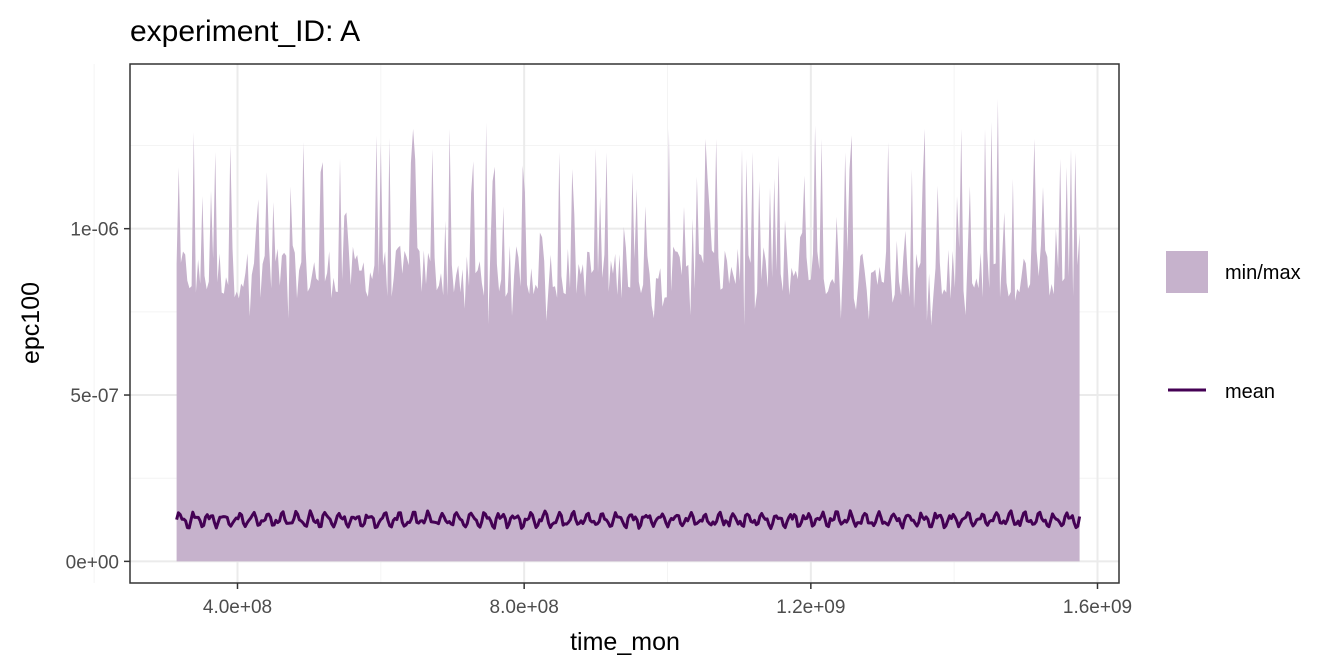  What do you see at coordinates (237, 607) in the screenshot?
I see `x-tick-label: 4.0e+08` at bounding box center [237, 607].